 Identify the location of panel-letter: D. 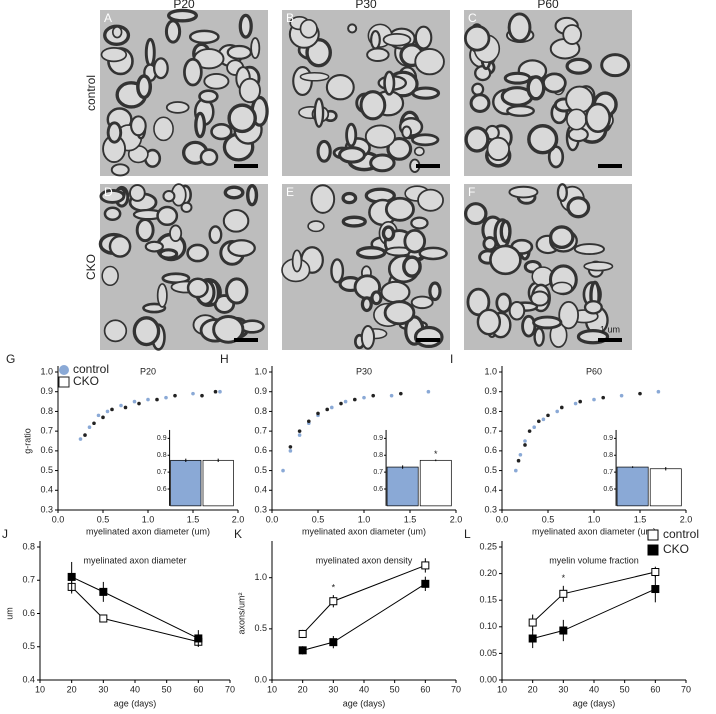
(108, 192).